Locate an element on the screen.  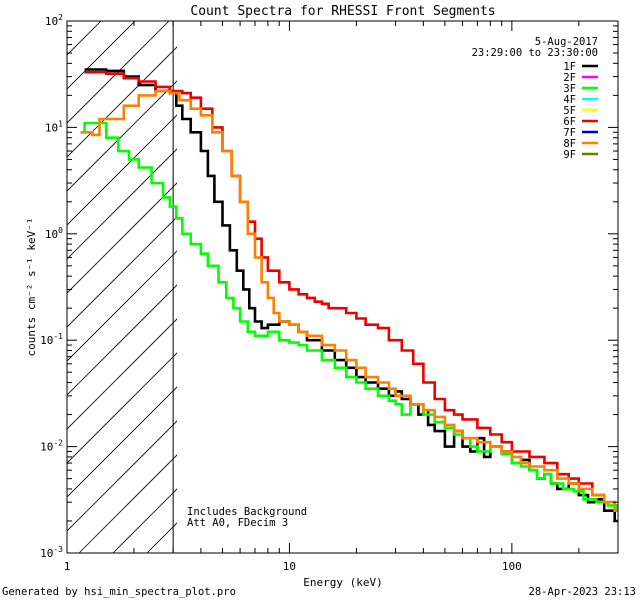
y-tick-label: 10¹ is located at coordinates (54, 126).